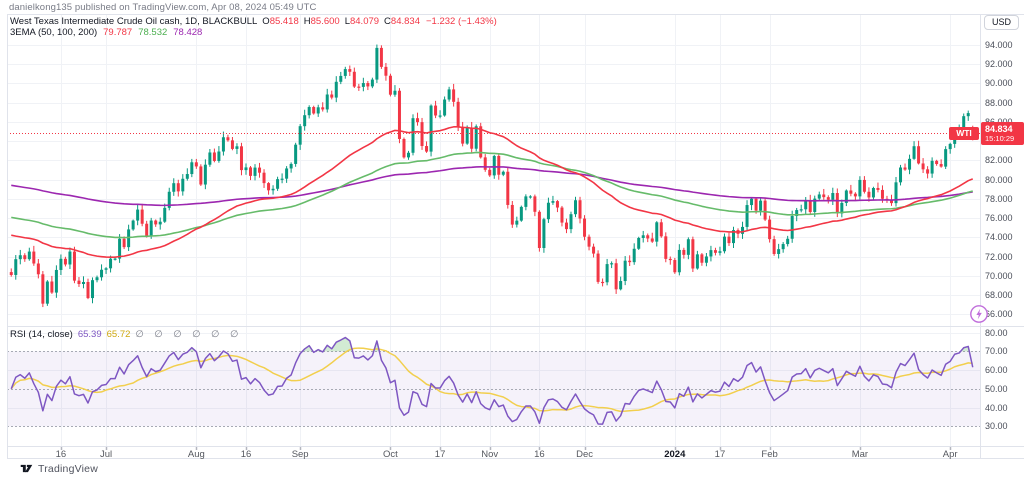 Image resolution: width=1024 pixels, height=478 pixels. Describe the element at coordinates (54, 32) in the screenshot. I see `ema-indicator-label: 3EMA (50, 100, 200)` at that location.